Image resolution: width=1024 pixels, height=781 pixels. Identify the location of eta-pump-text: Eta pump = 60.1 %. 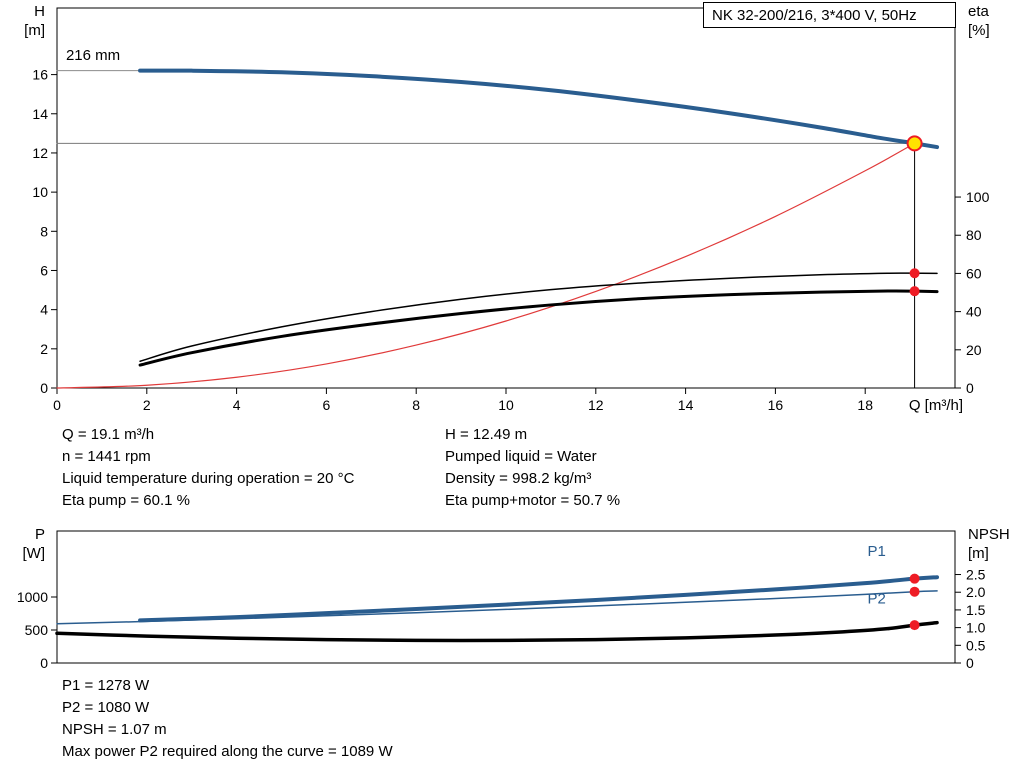
(126, 500).